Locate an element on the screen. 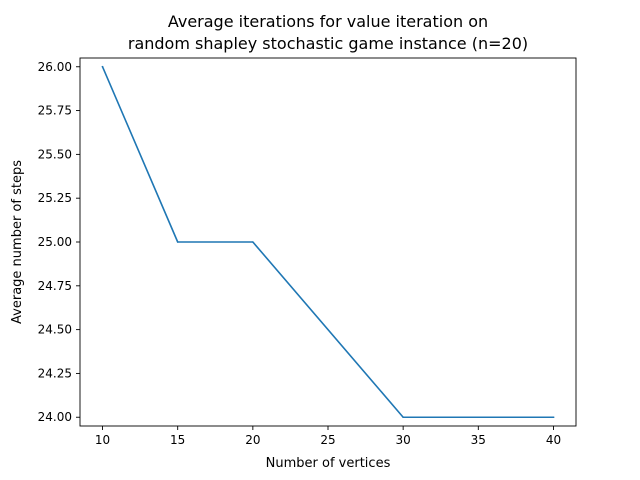 The width and height of the screenshot is (640, 480). y-tick-label: 25.50 is located at coordinates (55, 154).